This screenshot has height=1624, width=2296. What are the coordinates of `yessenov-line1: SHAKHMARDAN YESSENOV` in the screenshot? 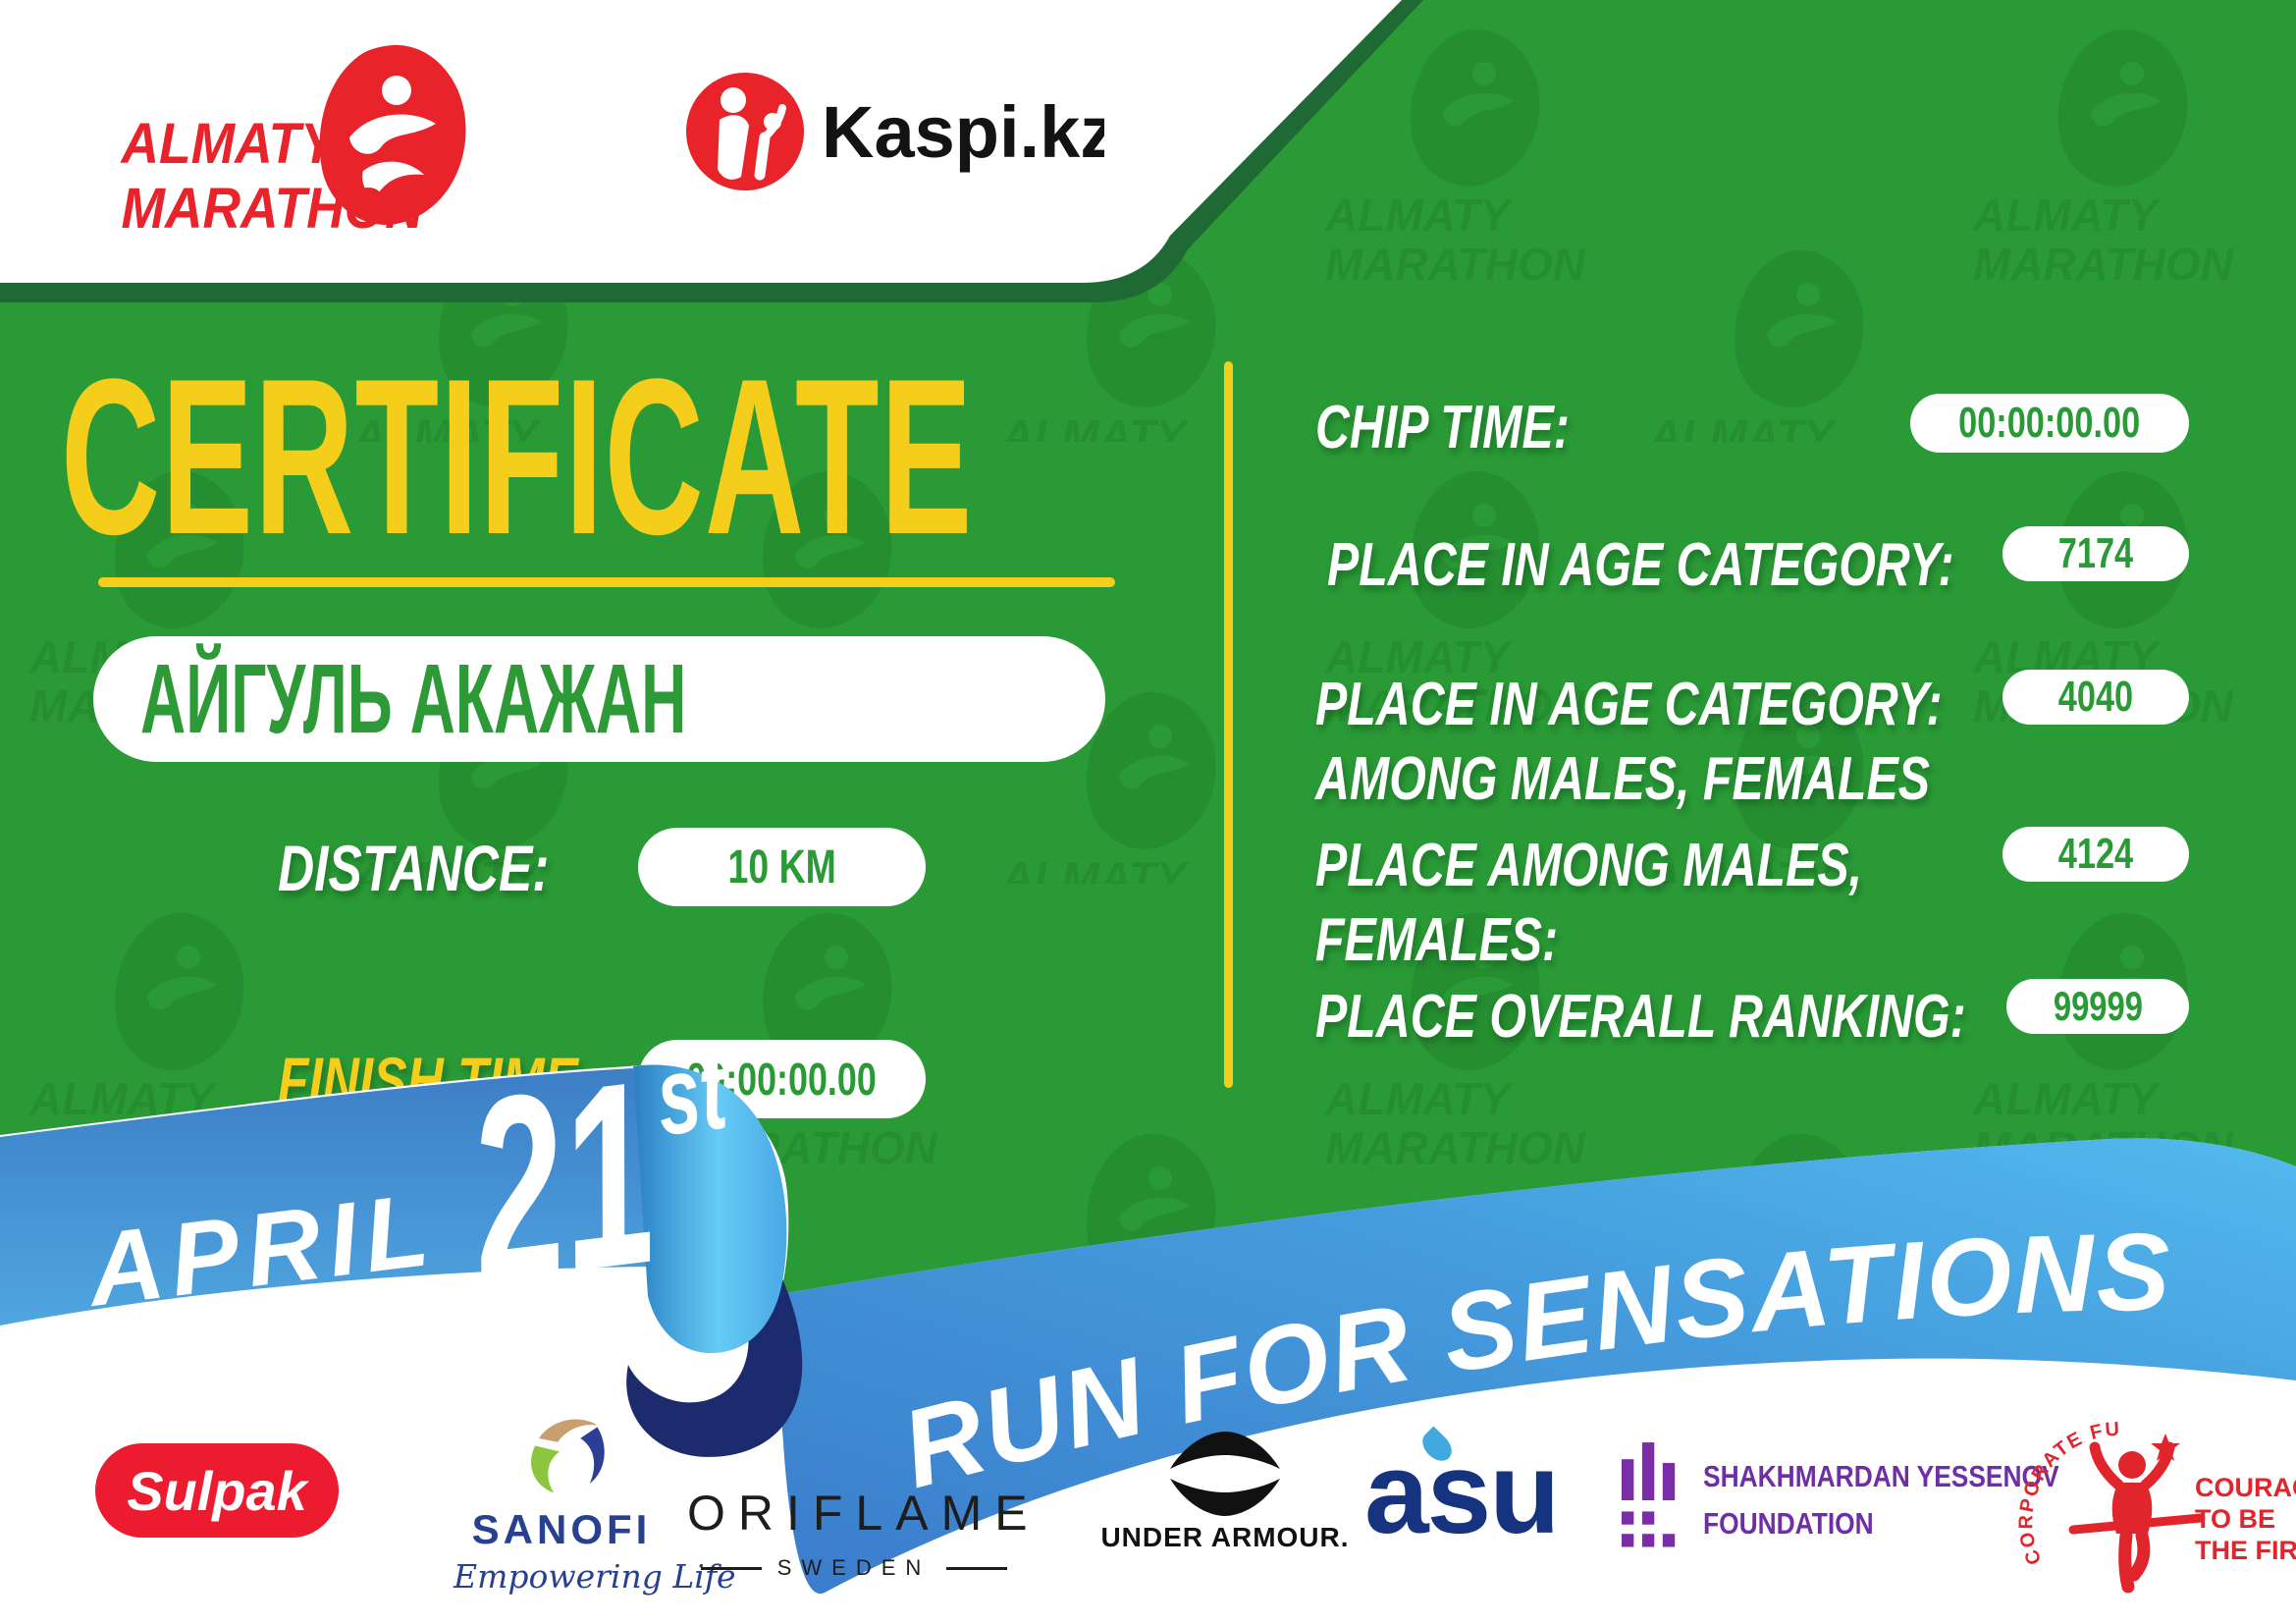 It's located at (1881, 1475).